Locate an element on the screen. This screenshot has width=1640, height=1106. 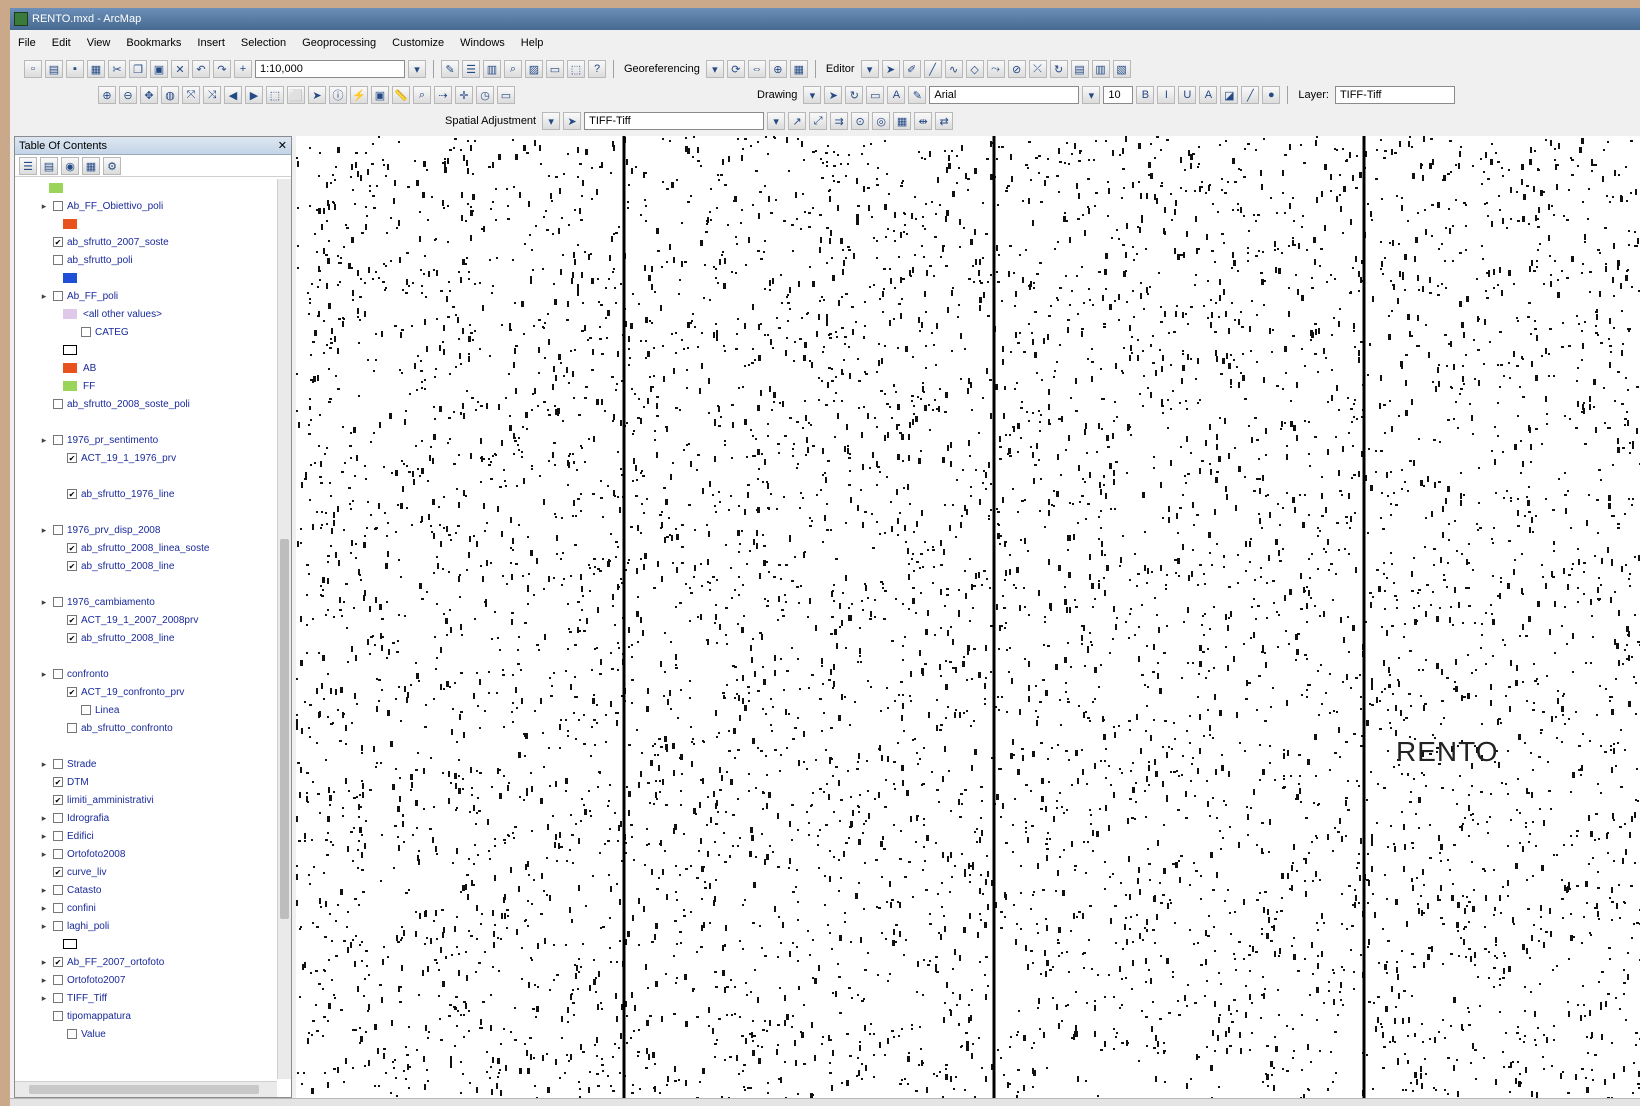
toc-vertical-scrollbar is located at coordinates (284, 629).